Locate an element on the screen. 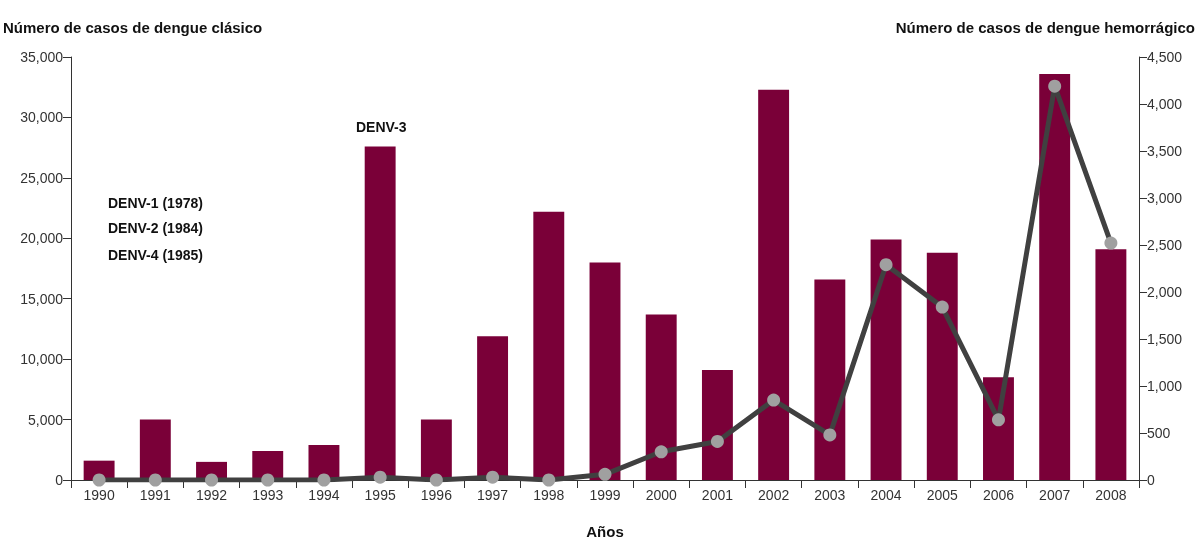 The image size is (1198, 544). y2-tick-label: 500 is located at coordinates (1159, 433).